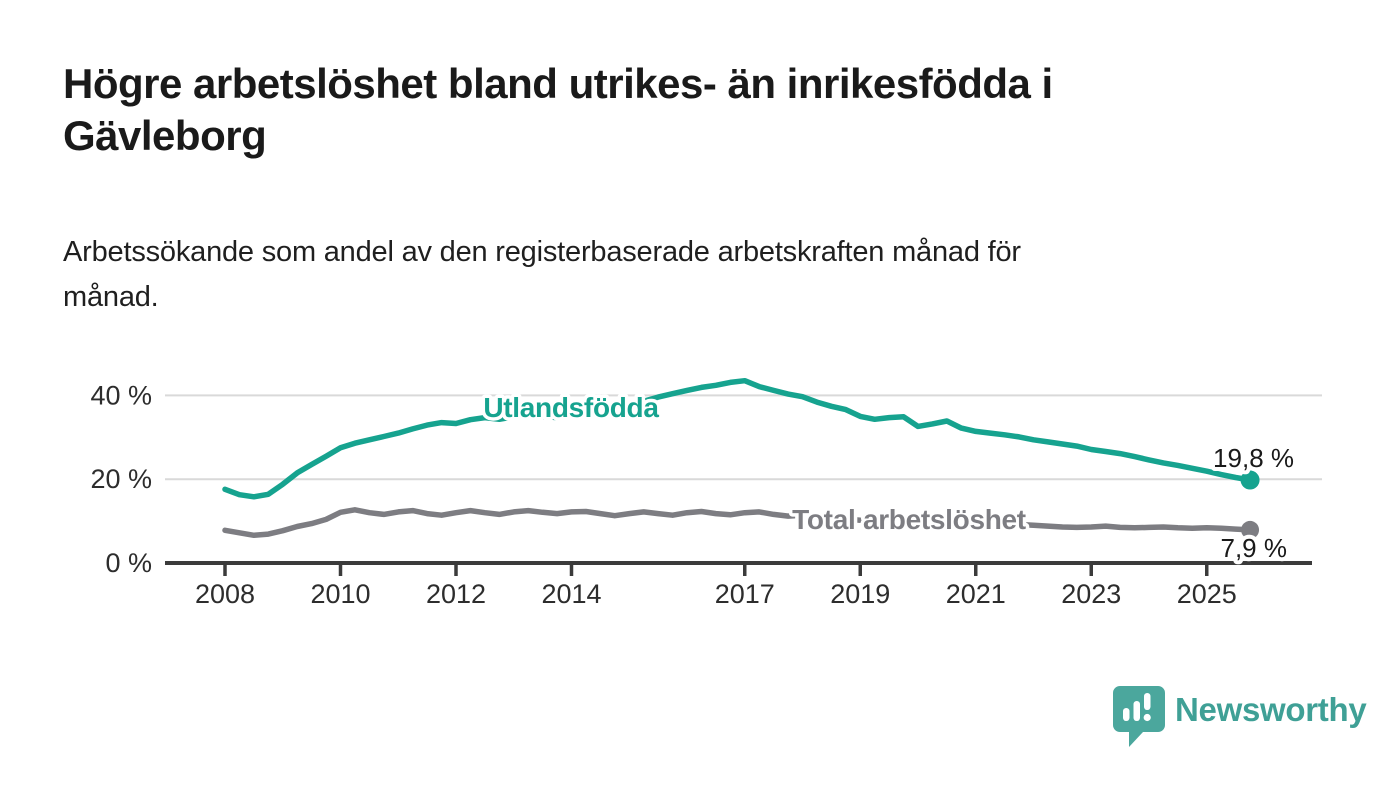 The image size is (1400, 794). Describe the element at coordinates (121, 395) in the screenshot. I see `y-tick-label-40: 40 %` at that location.